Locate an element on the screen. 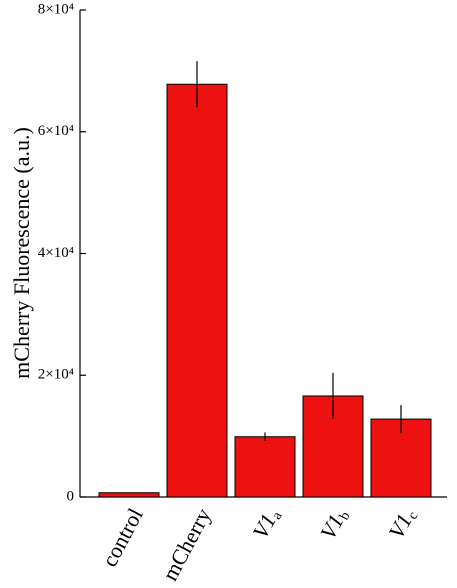 This screenshot has height=588, width=457. y-tick-label: 0 is located at coordinates (71, 496).